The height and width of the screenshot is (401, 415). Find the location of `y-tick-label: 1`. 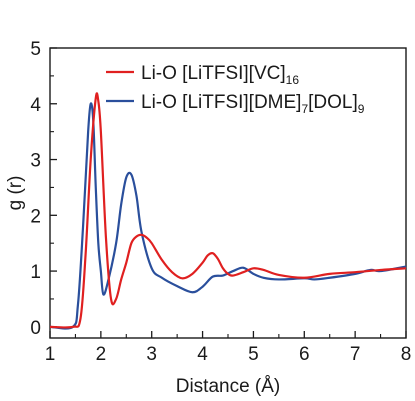

y-tick-label: 1 is located at coordinates (35, 272).